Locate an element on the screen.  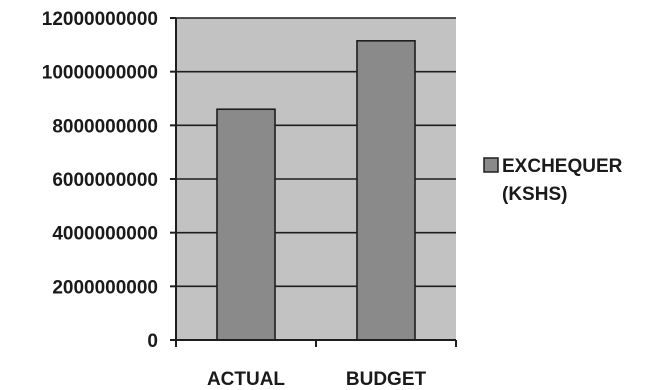
legend-label-line-1: EXCHEQUER is located at coordinates (562, 166).